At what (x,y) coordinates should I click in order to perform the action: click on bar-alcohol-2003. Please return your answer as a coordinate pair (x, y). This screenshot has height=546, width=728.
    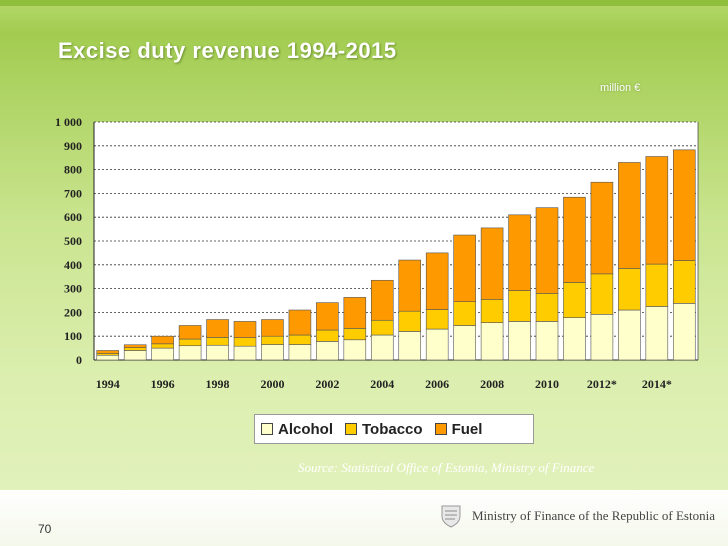
    Looking at the image, I should click on (355, 350).